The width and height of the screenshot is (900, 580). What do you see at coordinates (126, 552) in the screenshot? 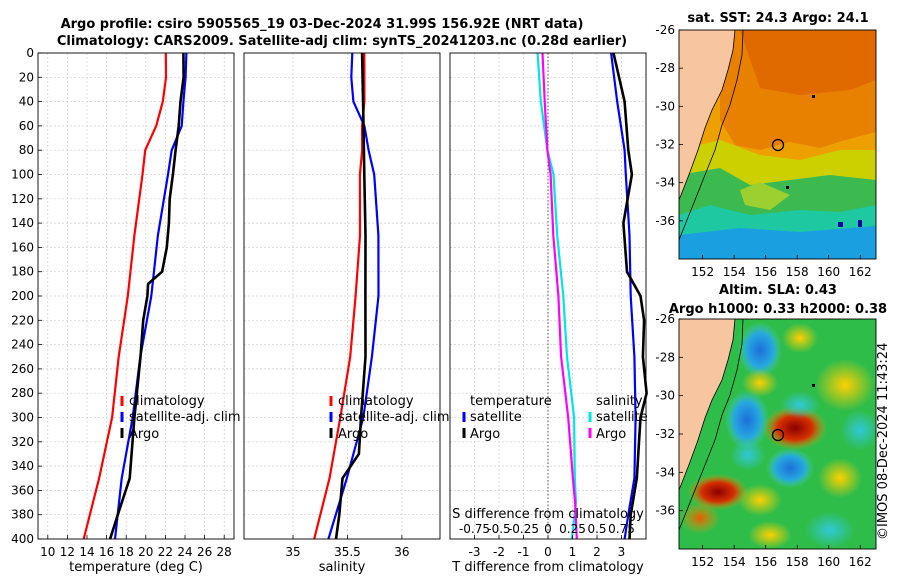
I see `x-tick-label: 18` at bounding box center [126, 552].